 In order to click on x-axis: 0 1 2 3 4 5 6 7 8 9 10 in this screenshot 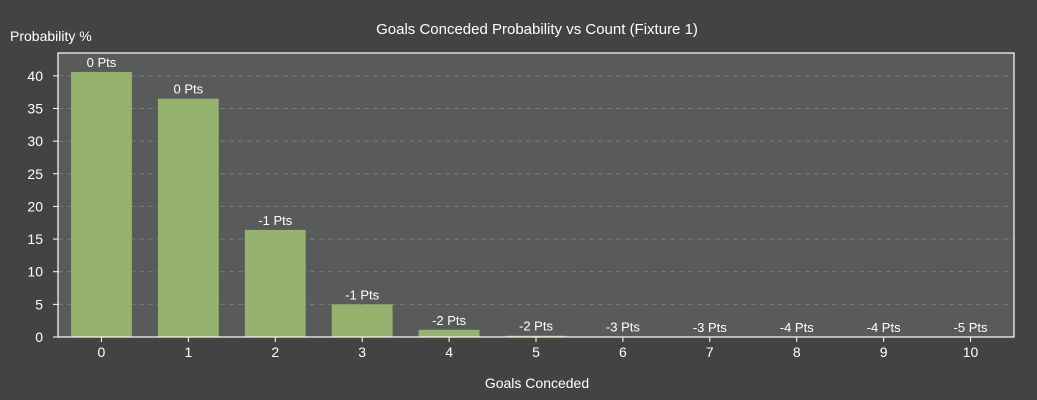, I will do `click(538, 348)`.